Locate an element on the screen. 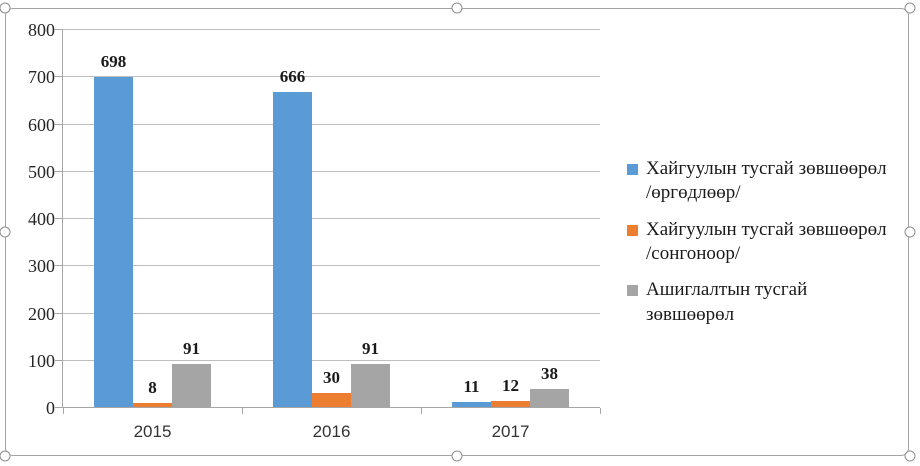 The width and height of the screenshot is (920, 466). selection-handle-middle-right is located at coordinates (910, 232).